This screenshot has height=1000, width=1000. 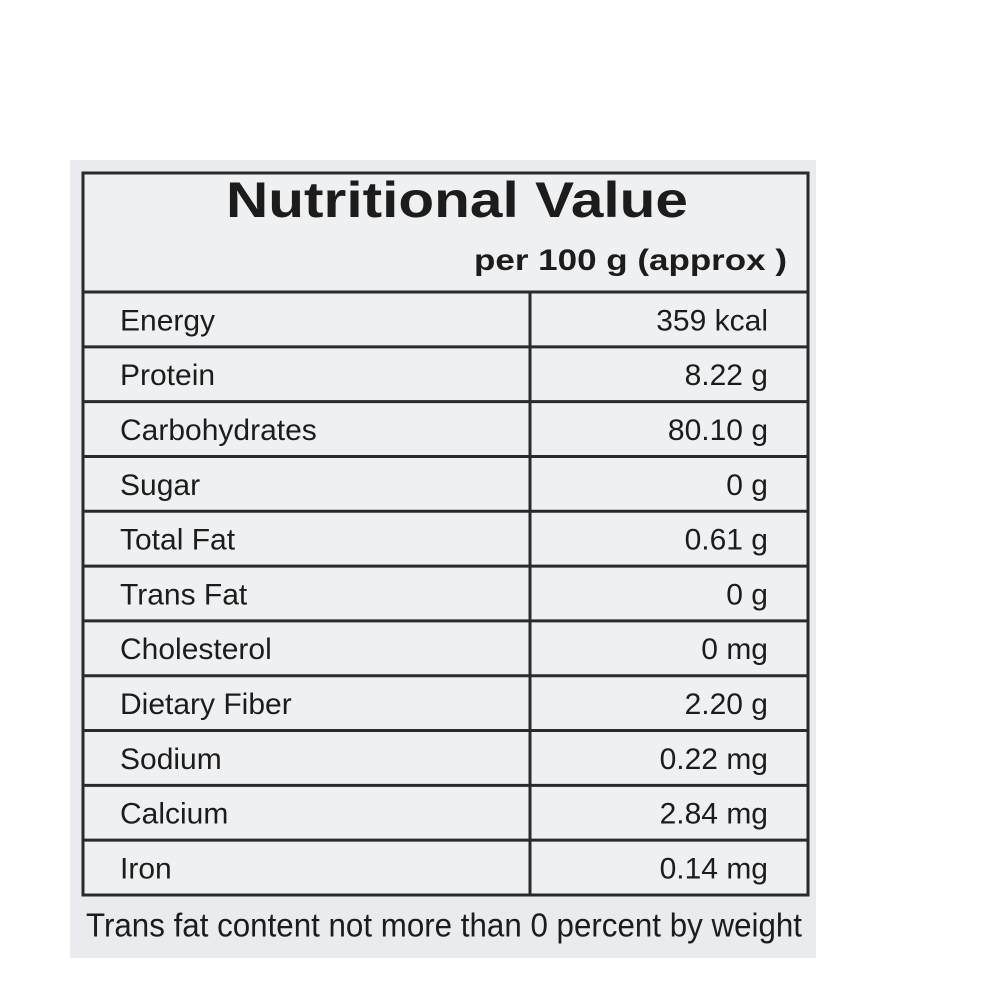 What do you see at coordinates (178, 540) in the screenshot?
I see `nutrient-name: Total Fat` at bounding box center [178, 540].